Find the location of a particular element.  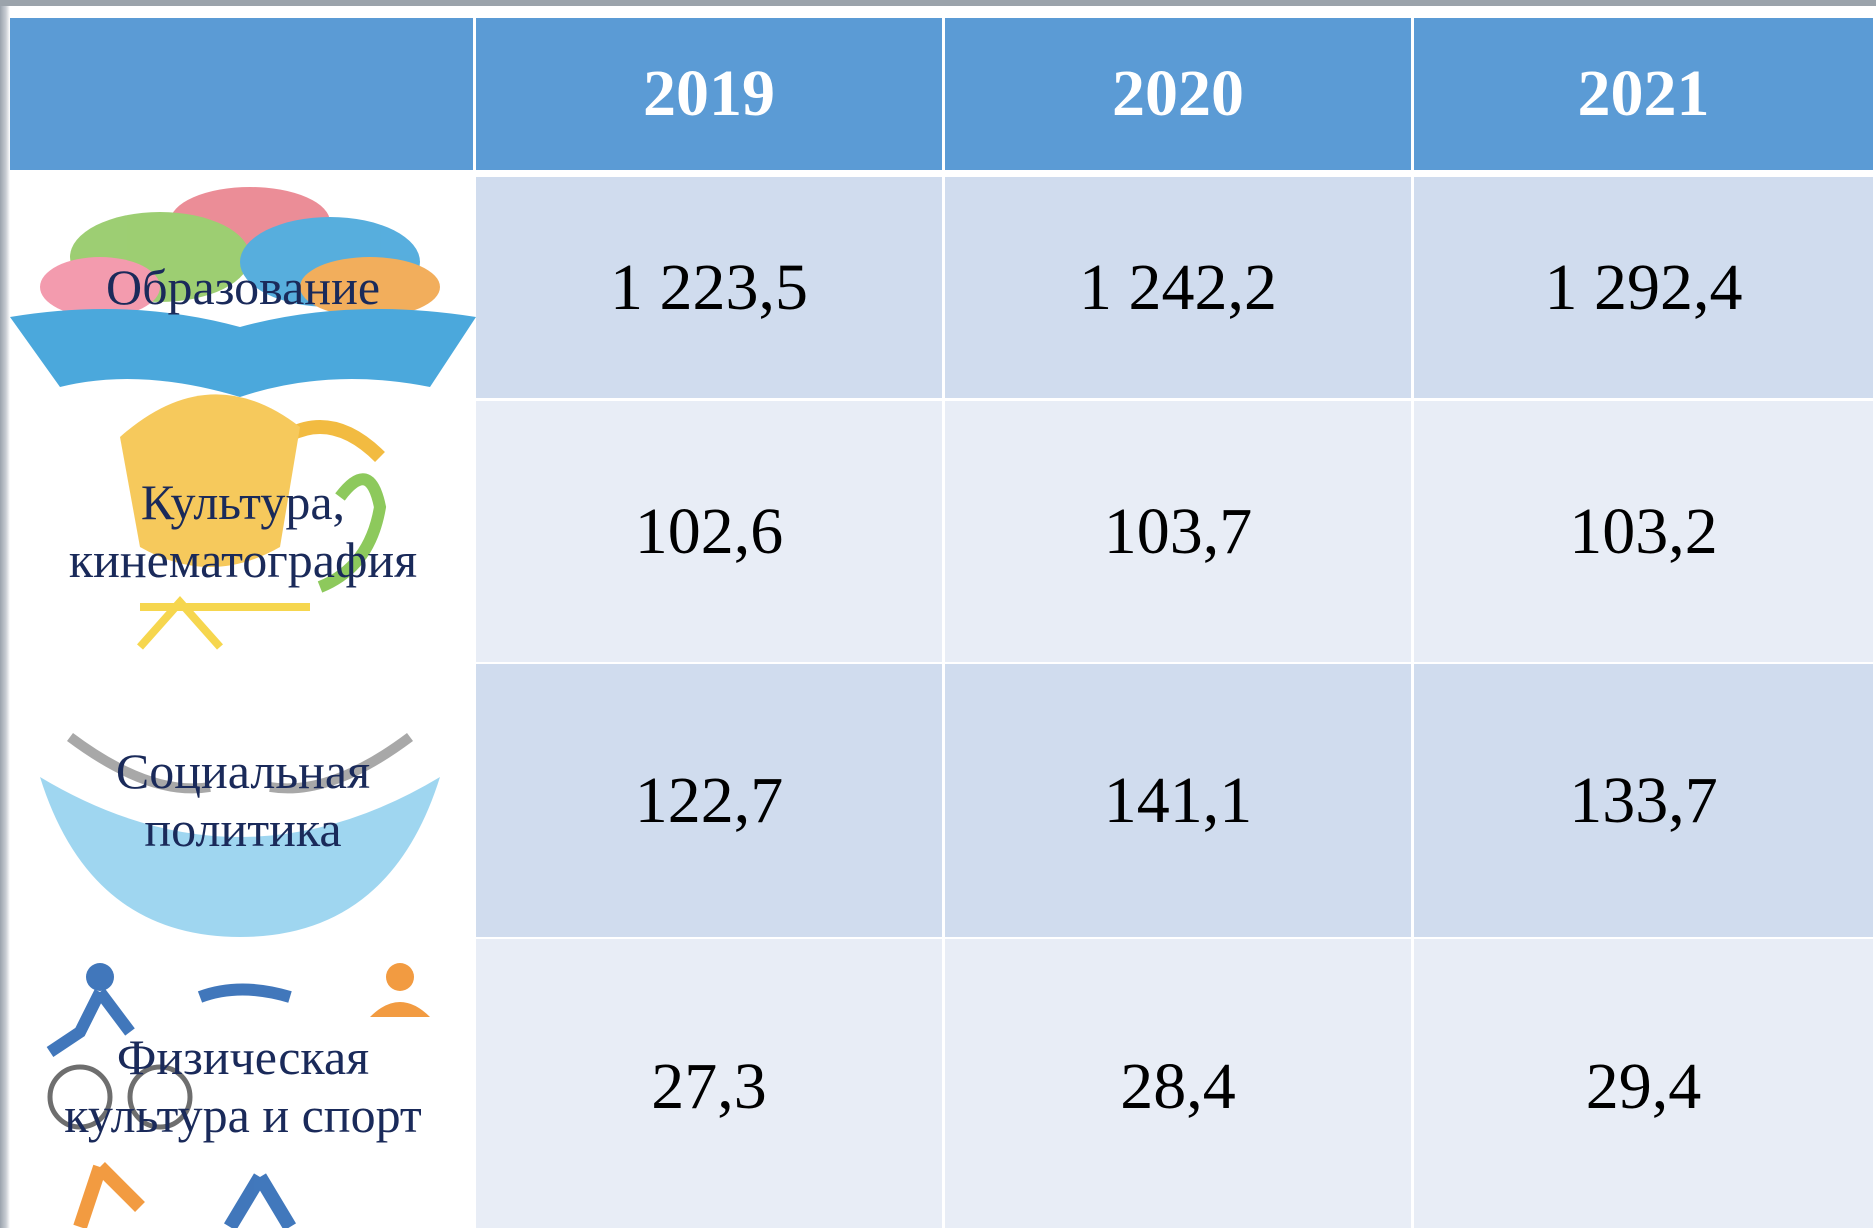

value-cell: 1 223,5 is located at coordinates (709, 287).